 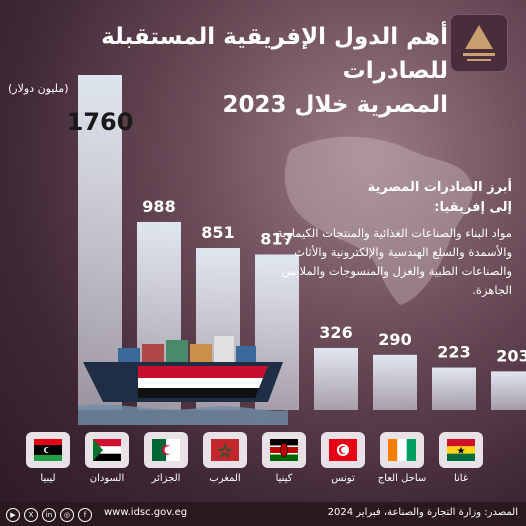 I want to click on ghana-flag-icon, so click(x=461, y=450).